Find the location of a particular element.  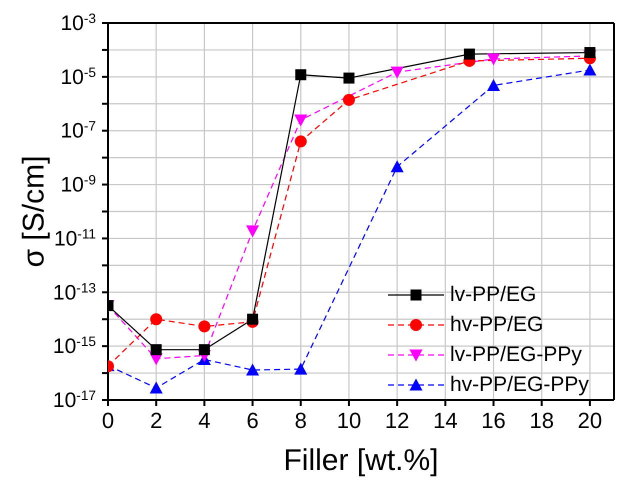

legend-label: hv-PP/EG-PPy is located at coordinates (519, 385).